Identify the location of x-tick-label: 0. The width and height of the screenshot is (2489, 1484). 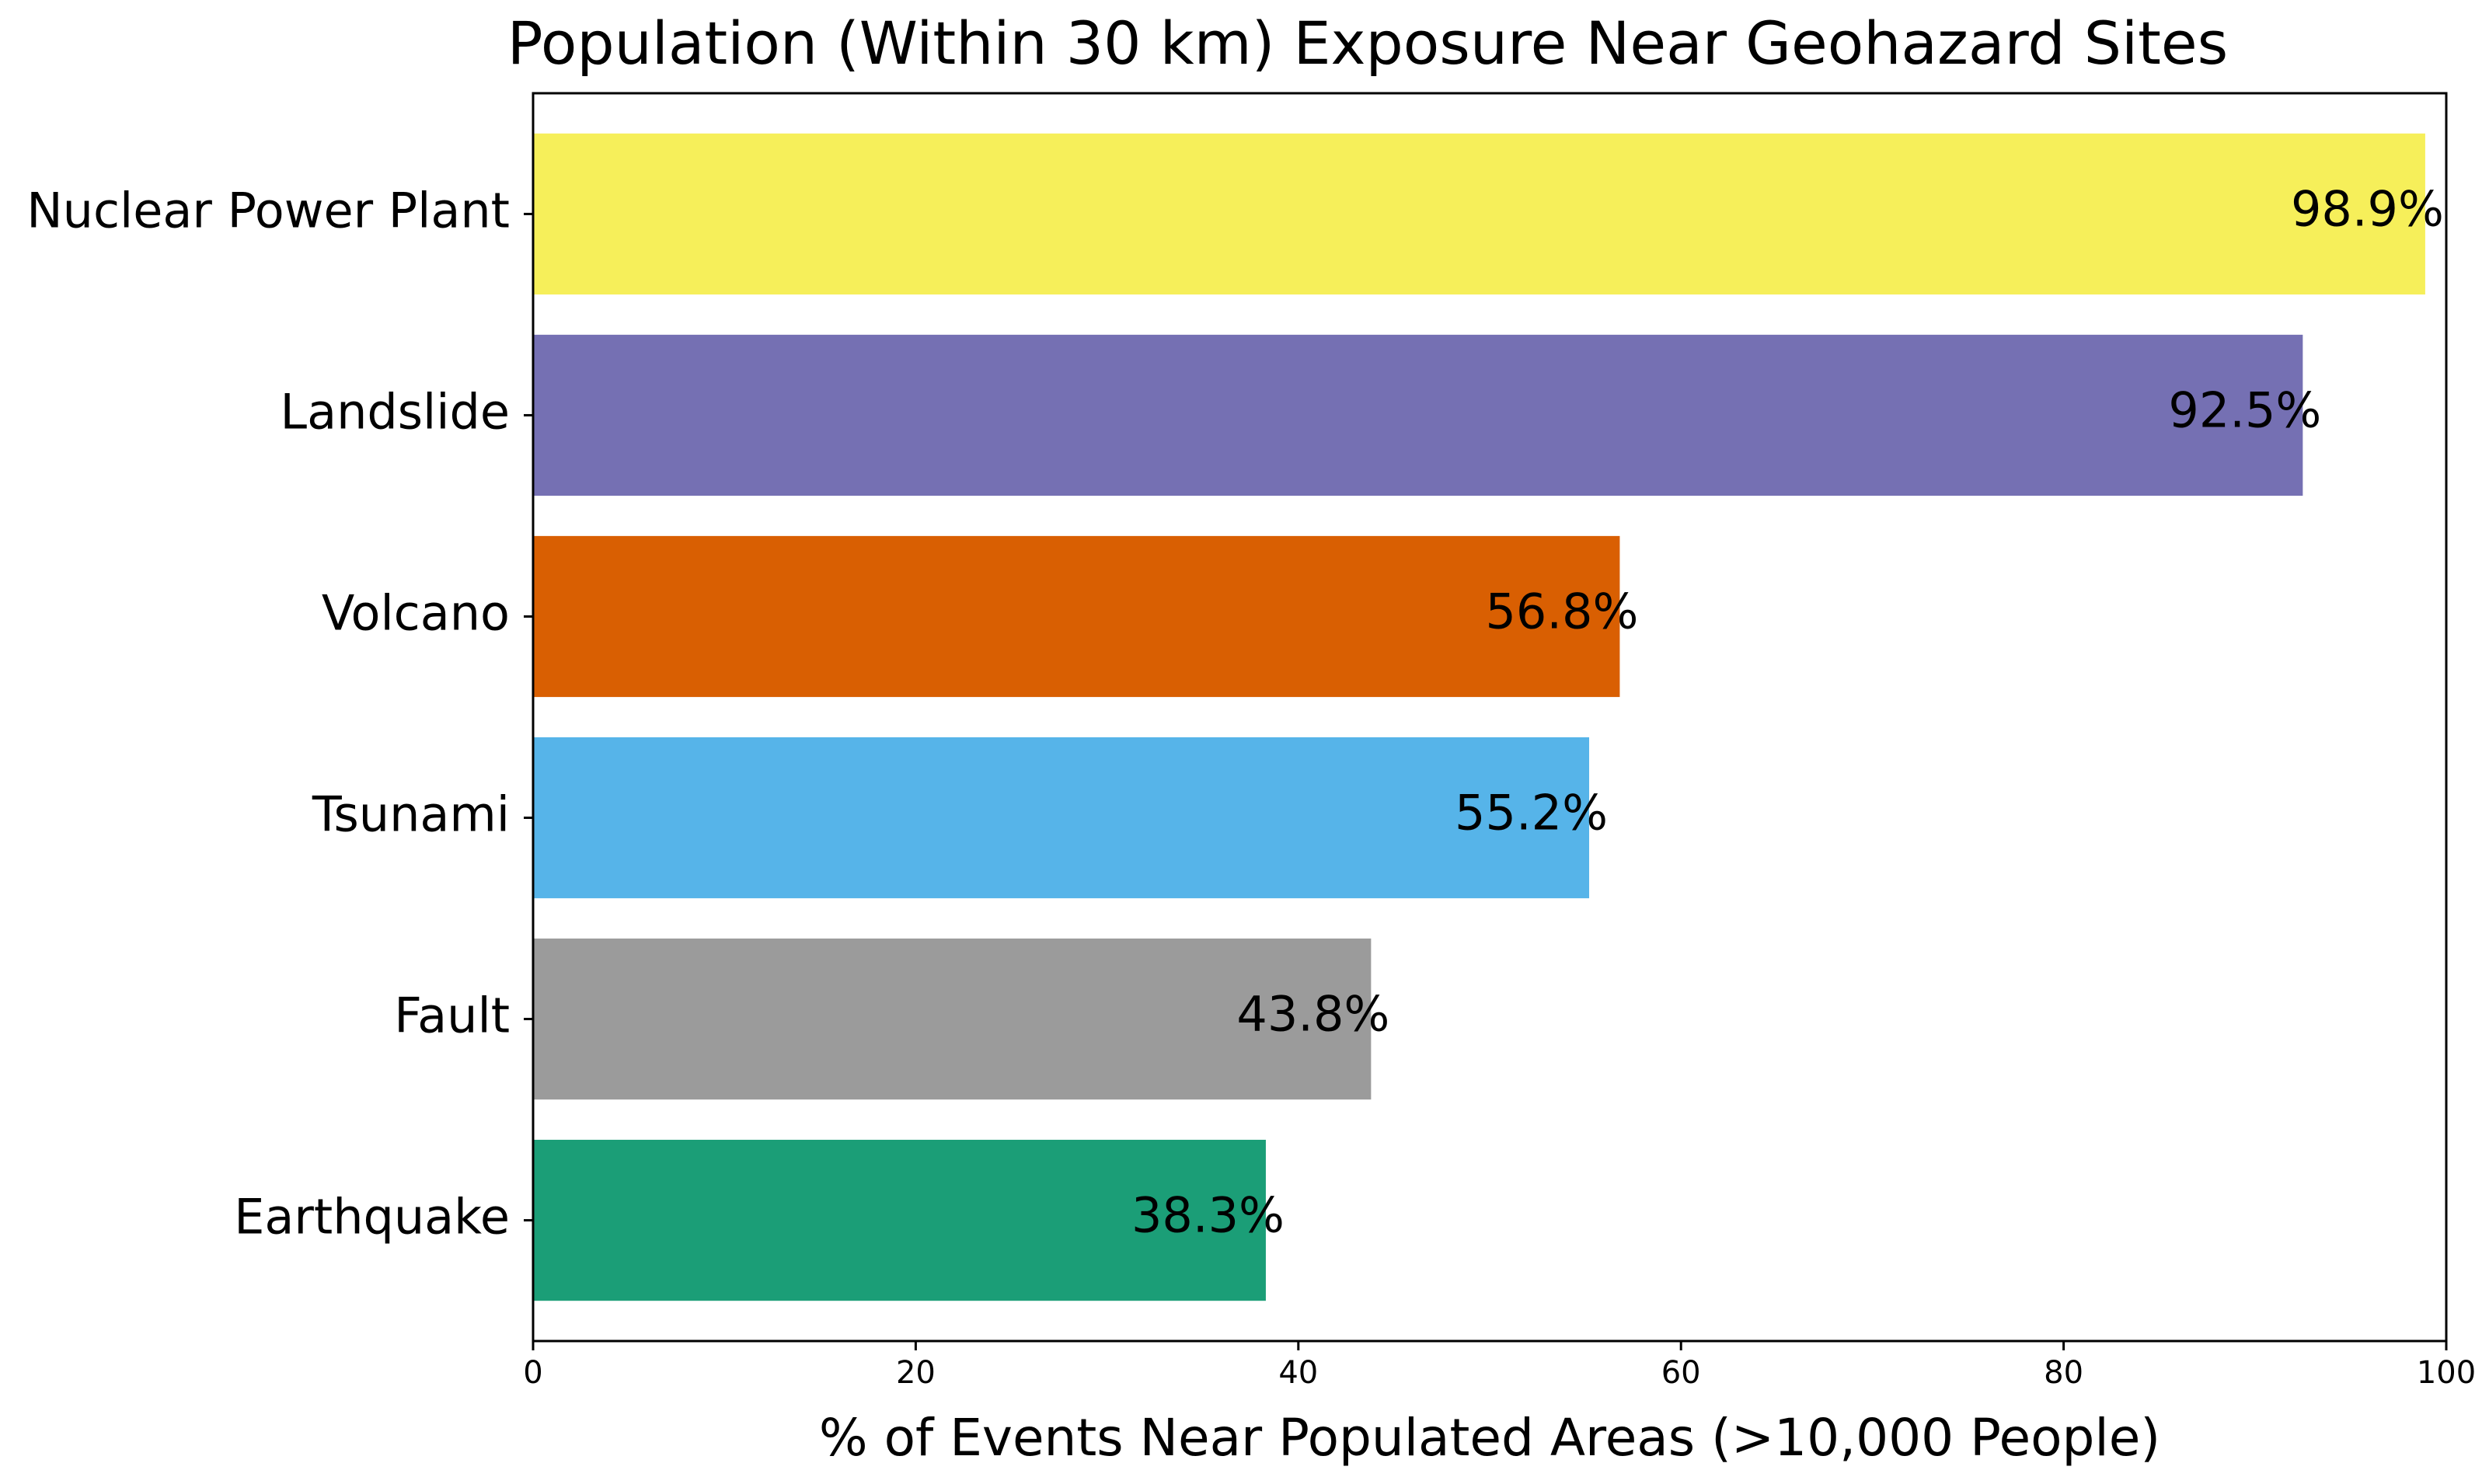
(532, 1373).